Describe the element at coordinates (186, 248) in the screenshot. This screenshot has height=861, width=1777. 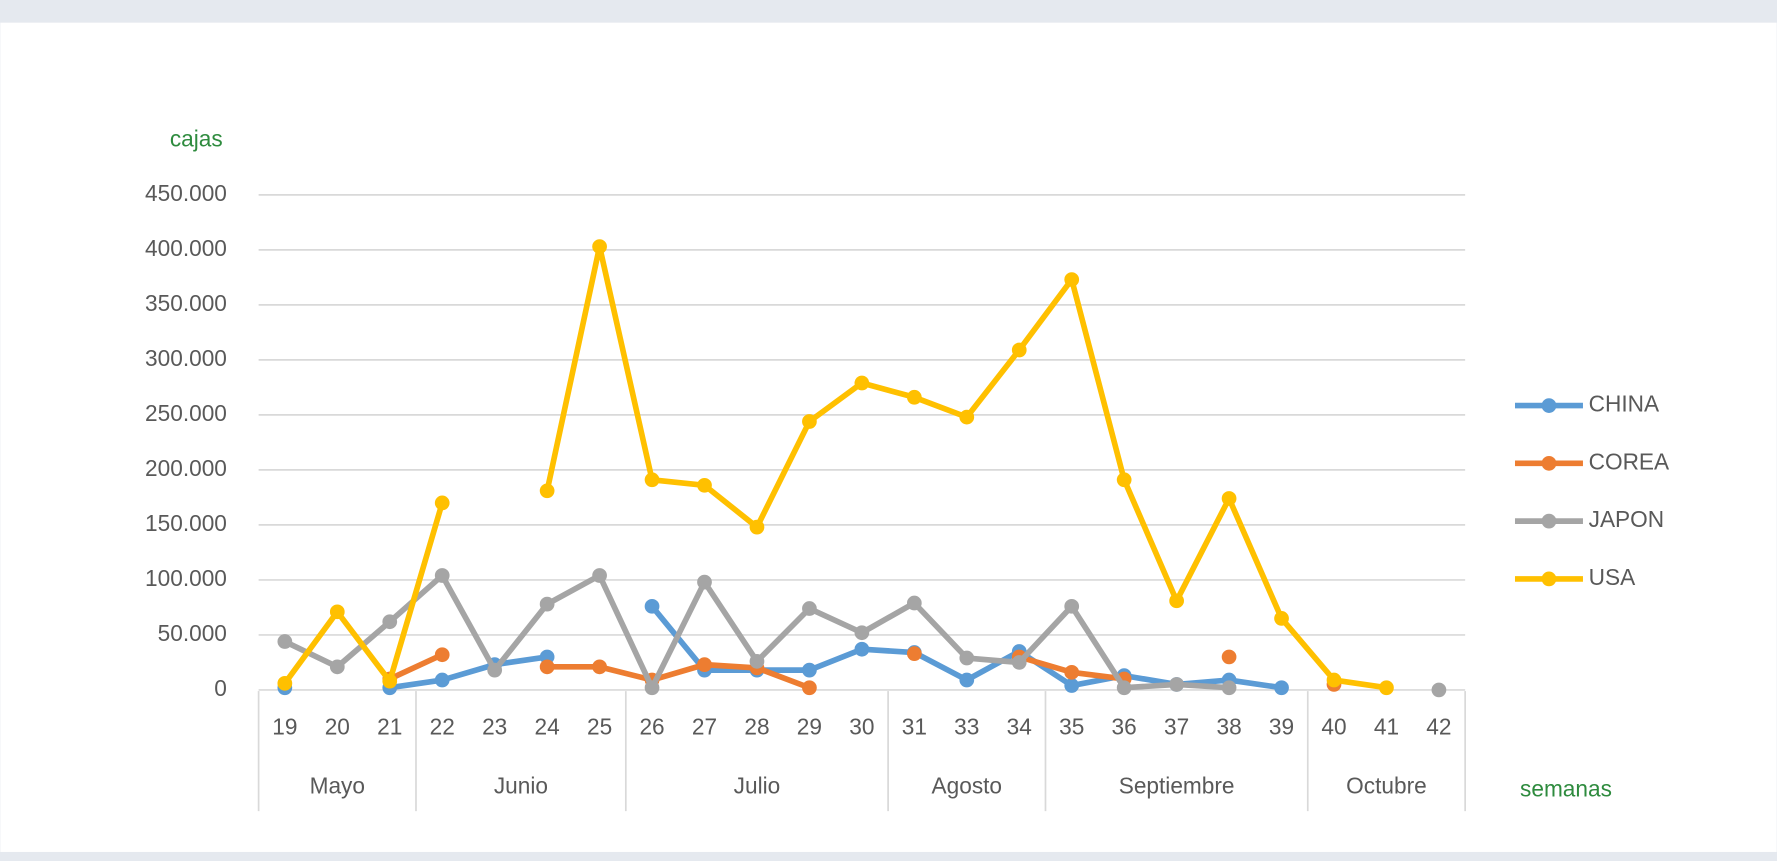
I see `y-tick-label: 400.000` at that location.